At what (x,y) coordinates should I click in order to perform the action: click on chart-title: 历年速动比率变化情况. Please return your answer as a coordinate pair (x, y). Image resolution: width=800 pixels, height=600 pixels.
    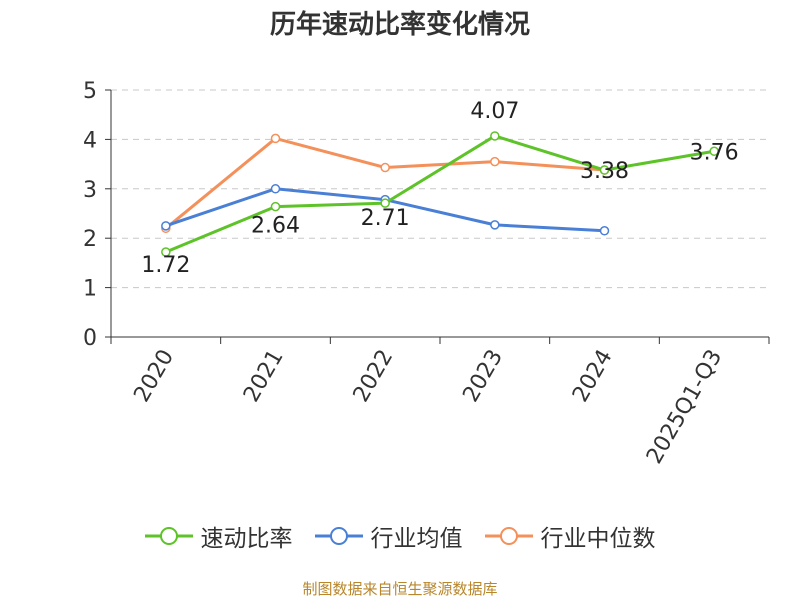
    Looking at the image, I should click on (399, 25).